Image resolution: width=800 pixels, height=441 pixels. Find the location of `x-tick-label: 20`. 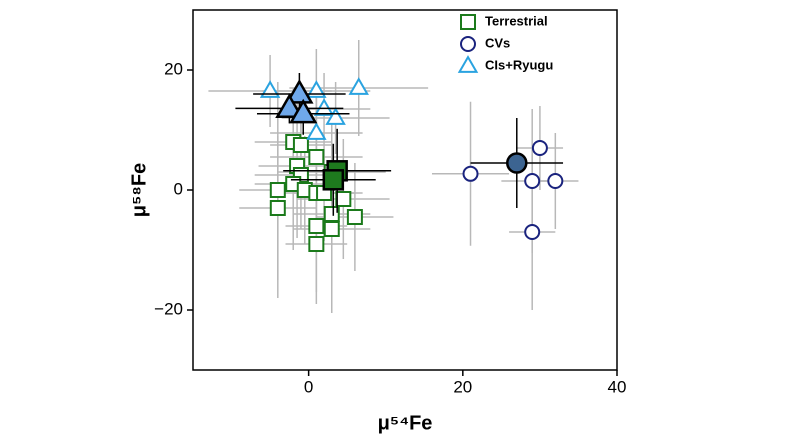

x-tick-label: 20 is located at coordinates (462, 386).